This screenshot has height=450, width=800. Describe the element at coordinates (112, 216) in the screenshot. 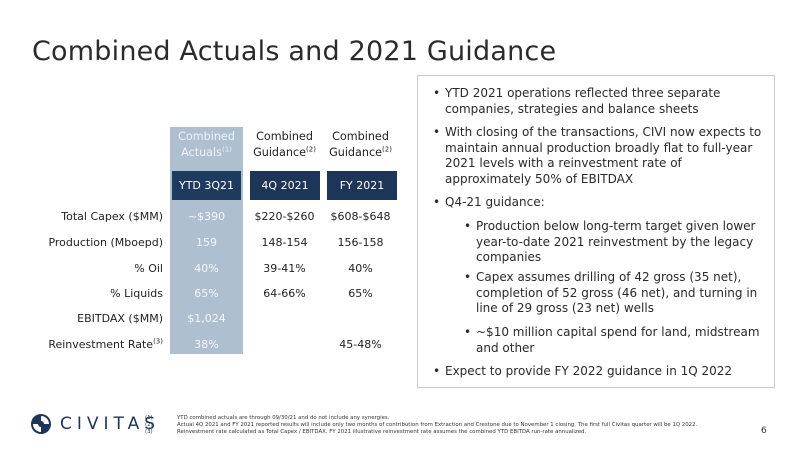

I see `row-label: Total Capex ($MM)` at that location.